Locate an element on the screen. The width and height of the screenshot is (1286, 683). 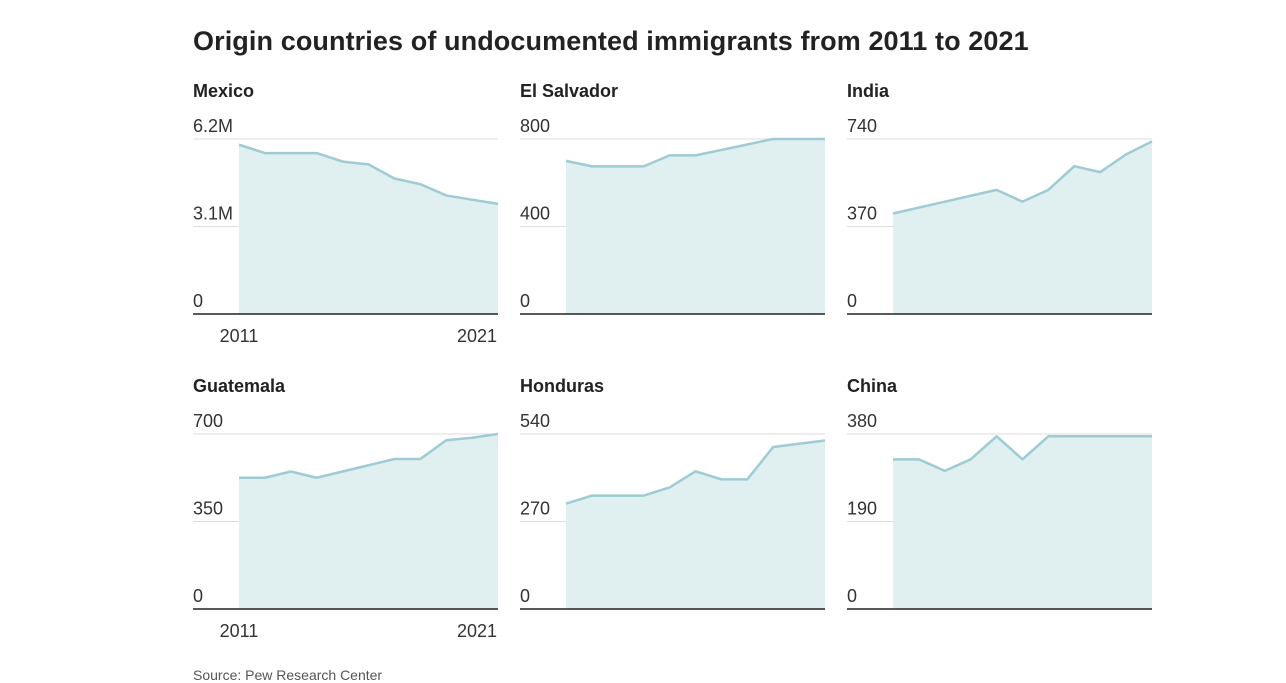
y-tick-label: 3.1M is located at coordinates (213, 214).